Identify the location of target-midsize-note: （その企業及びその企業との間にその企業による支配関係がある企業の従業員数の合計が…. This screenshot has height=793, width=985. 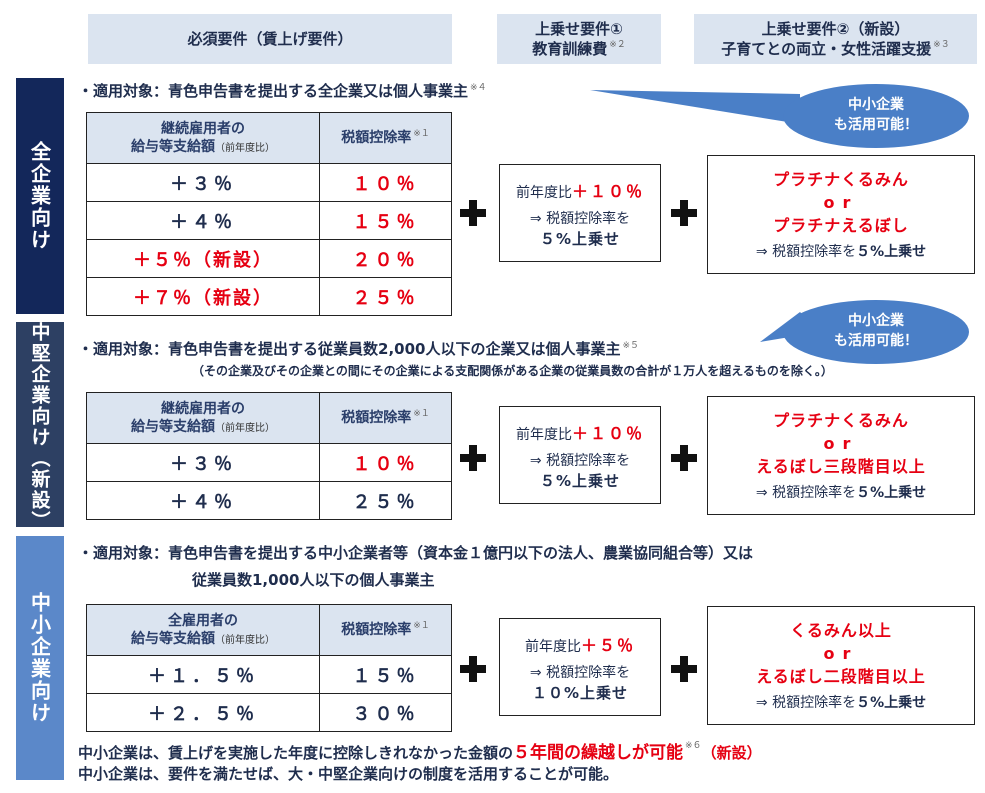
(512, 371).